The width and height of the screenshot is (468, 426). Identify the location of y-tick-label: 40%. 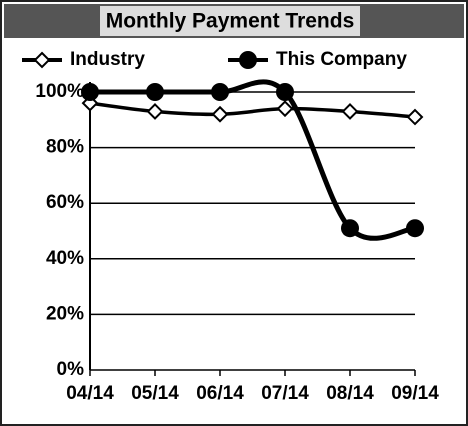
(65, 258).